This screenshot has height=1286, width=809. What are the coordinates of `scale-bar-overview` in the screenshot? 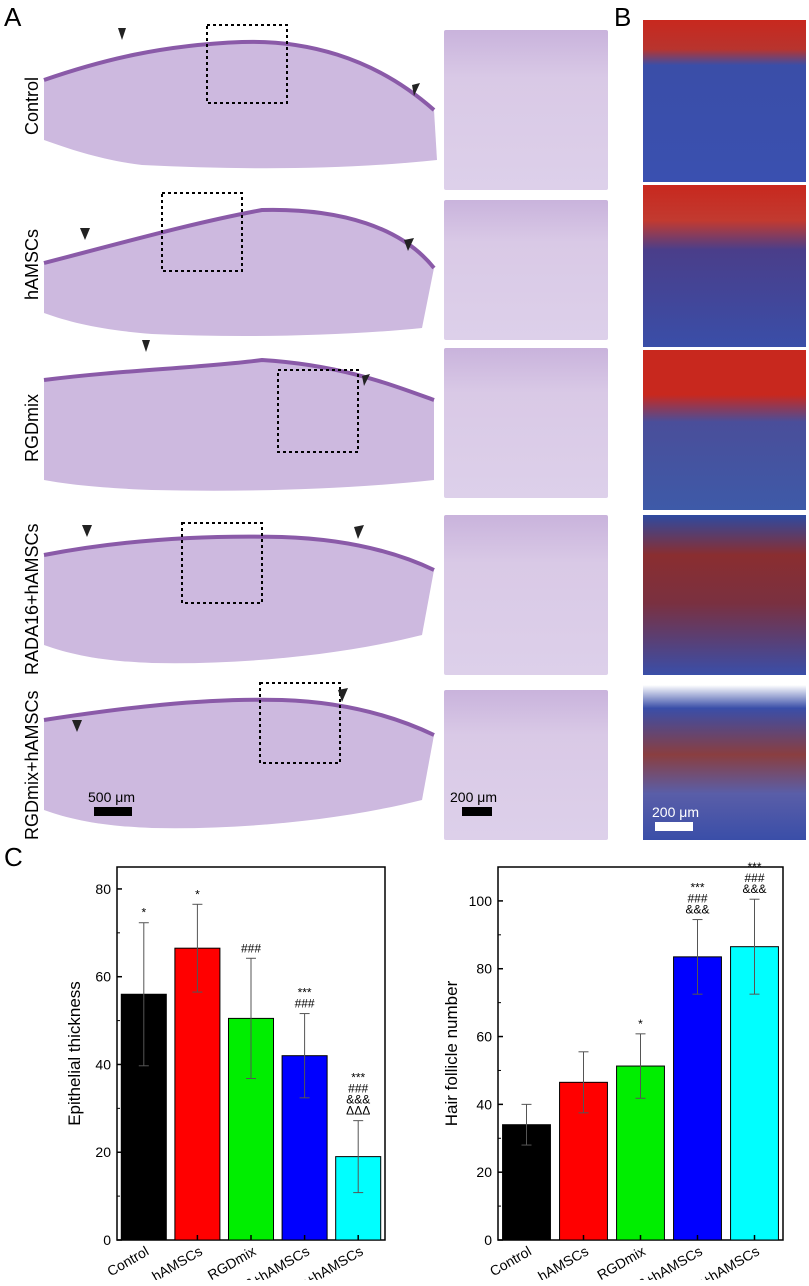 It's located at (113, 811).